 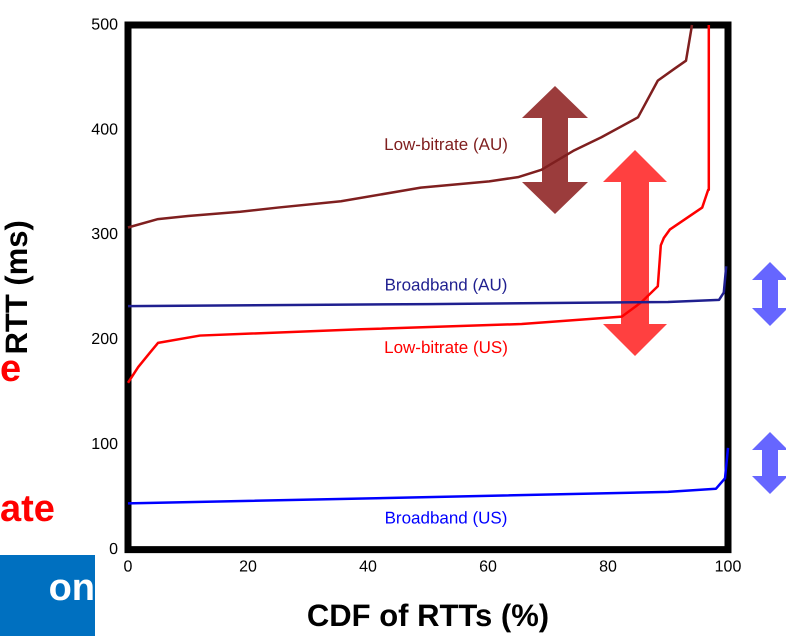 I want to click on x-tick-label: 0, so click(x=128, y=567).